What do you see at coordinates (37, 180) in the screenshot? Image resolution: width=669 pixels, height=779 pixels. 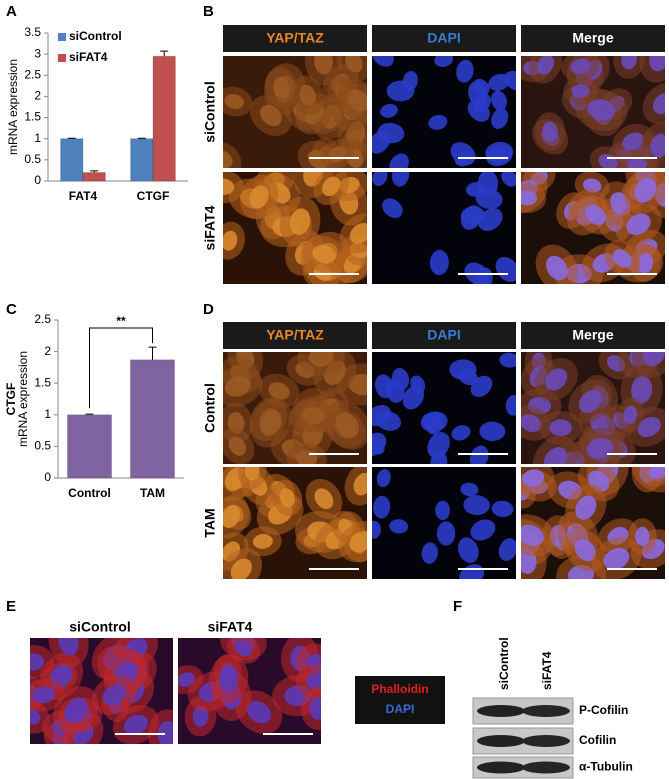 I see `y-tick-label: 0` at bounding box center [37, 180].